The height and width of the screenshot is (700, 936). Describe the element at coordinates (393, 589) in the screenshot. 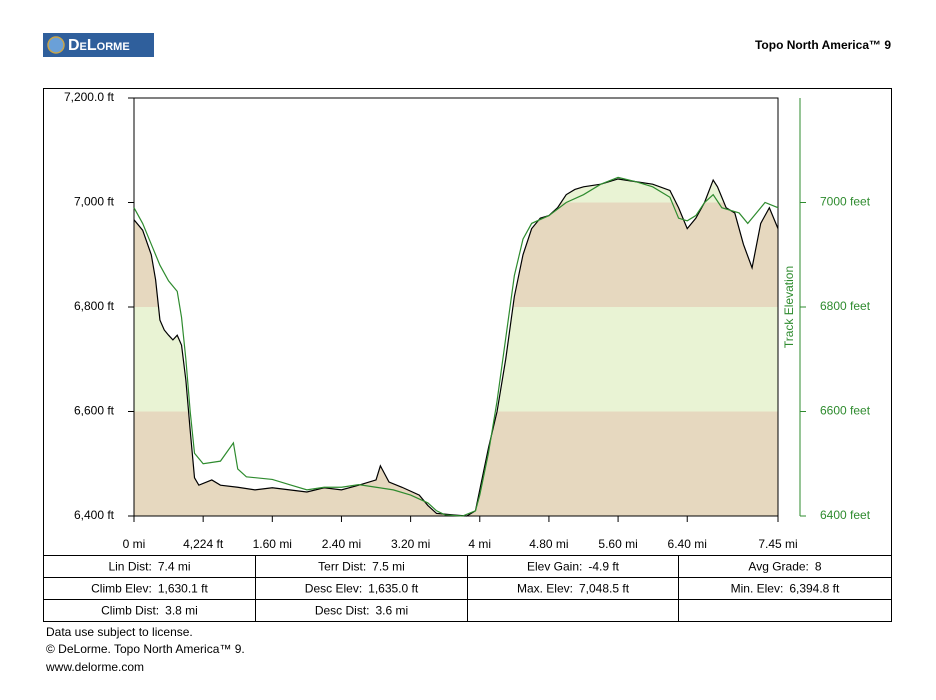

I see `stat-value: 1,635.0 ft` at that location.